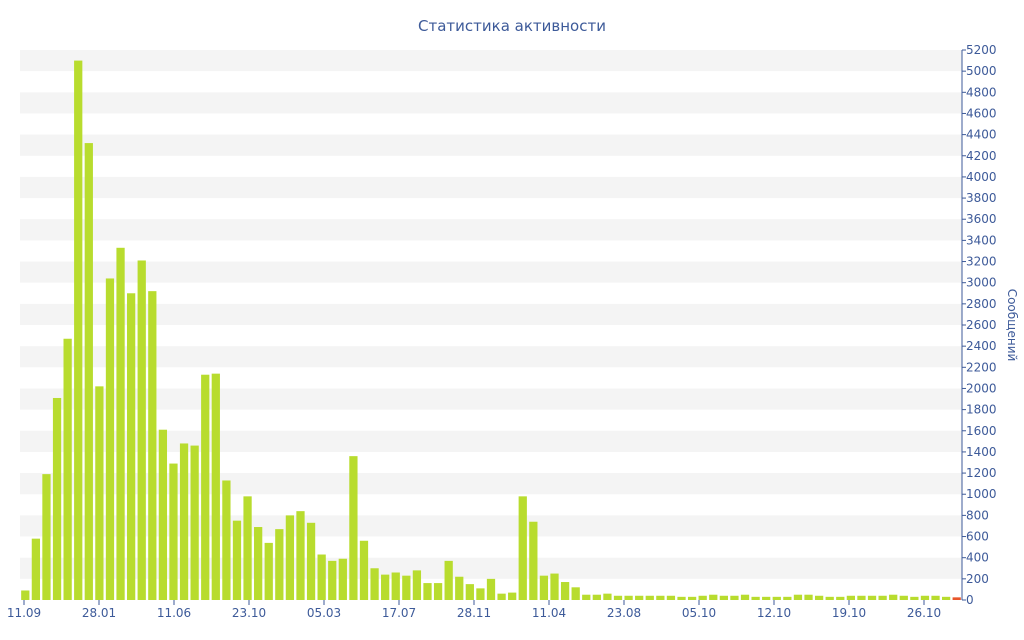 Image resolution: width=1024 pixels, height=640 pixels. What do you see at coordinates (981, 494) in the screenshot?
I see `y-tick-label: 1000` at bounding box center [981, 494].